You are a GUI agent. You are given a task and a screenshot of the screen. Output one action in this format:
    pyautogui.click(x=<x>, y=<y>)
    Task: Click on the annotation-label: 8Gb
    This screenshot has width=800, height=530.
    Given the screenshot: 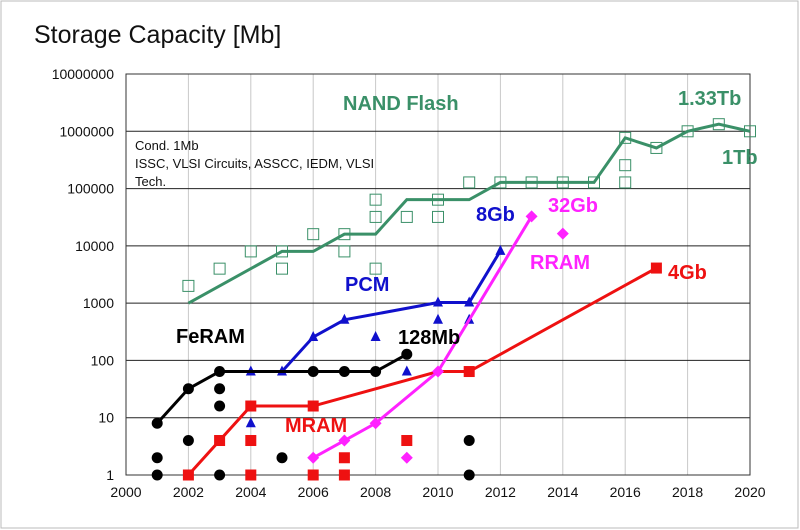 What is the action you would take?
    pyautogui.click(x=495, y=215)
    